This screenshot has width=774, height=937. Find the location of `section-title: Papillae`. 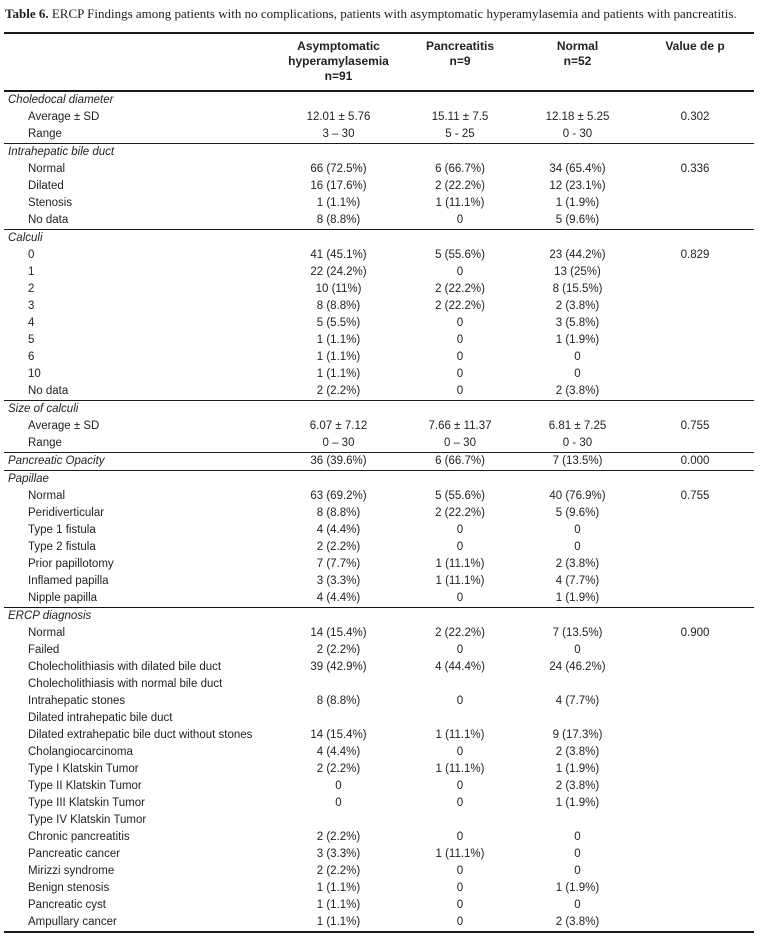

section-title: Papillae is located at coordinates (140, 479).